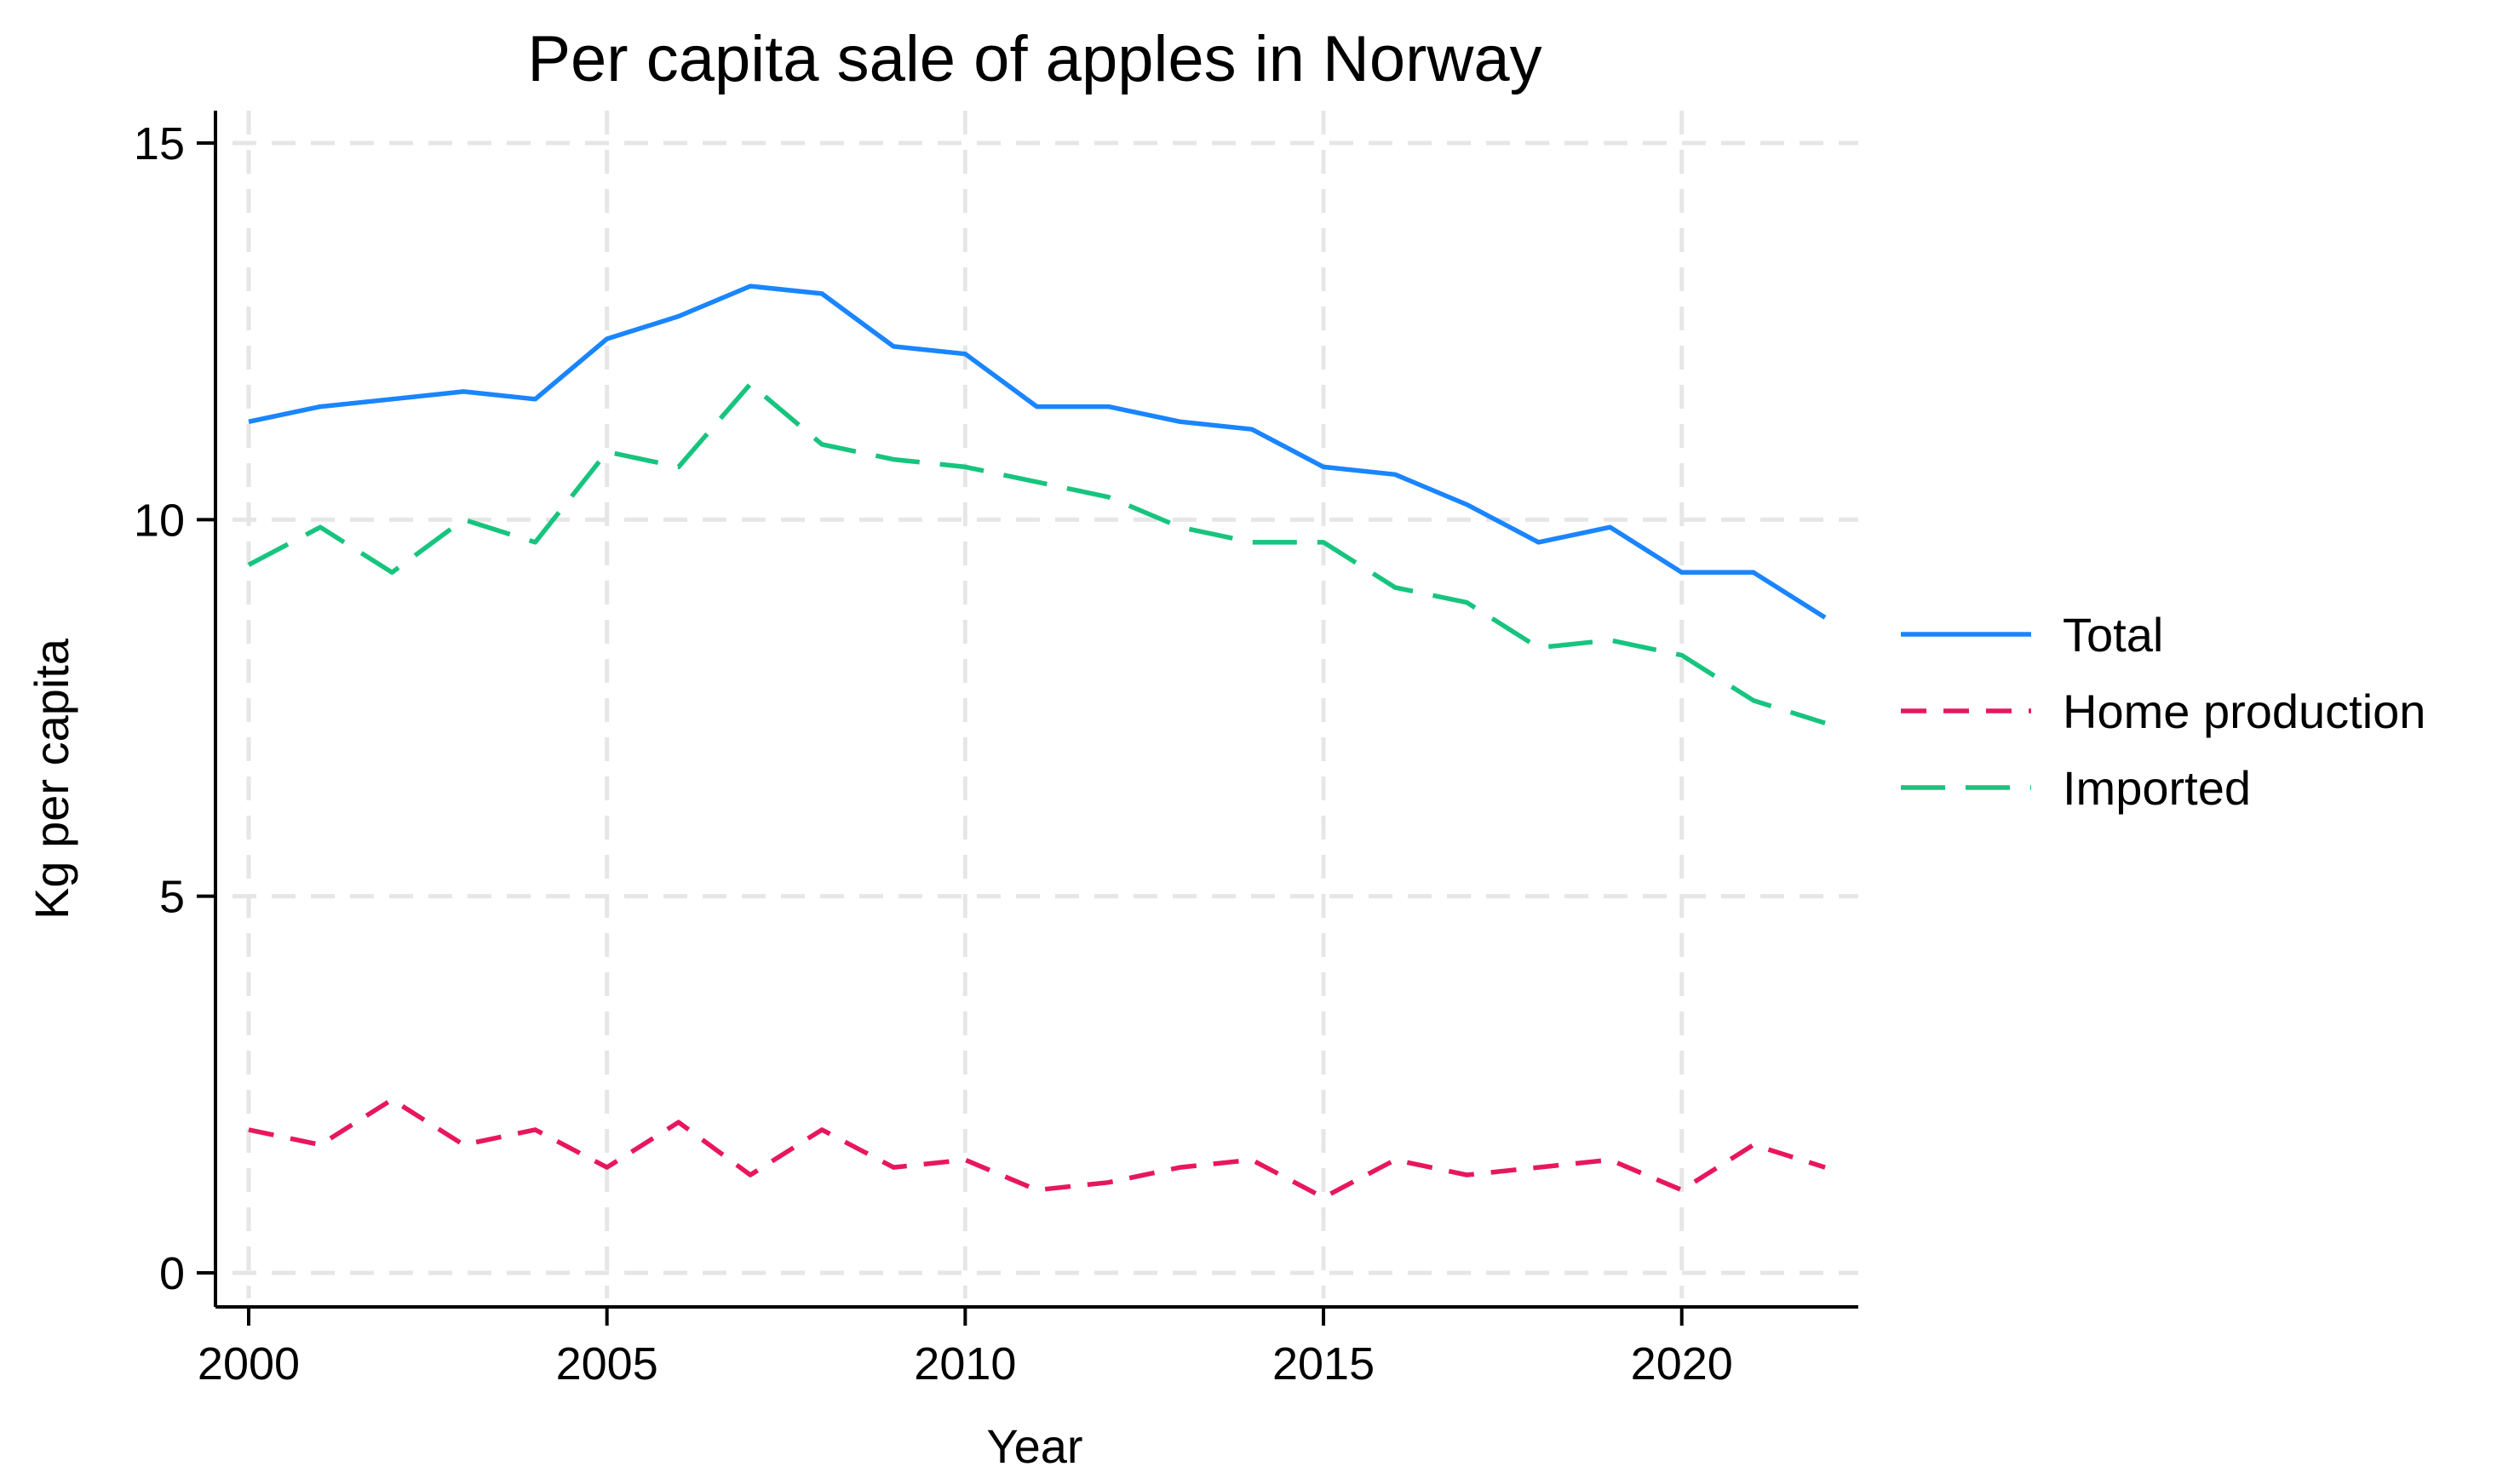  What do you see at coordinates (2157, 788) in the screenshot?
I see `legend-label: Imported` at bounding box center [2157, 788].